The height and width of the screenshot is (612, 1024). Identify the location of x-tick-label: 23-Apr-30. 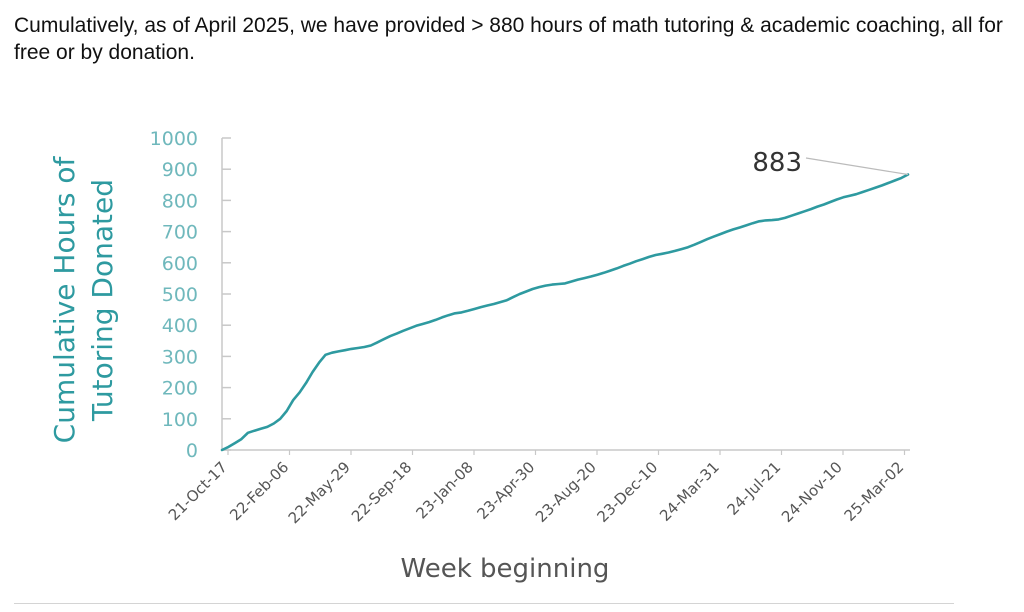
(506, 490).